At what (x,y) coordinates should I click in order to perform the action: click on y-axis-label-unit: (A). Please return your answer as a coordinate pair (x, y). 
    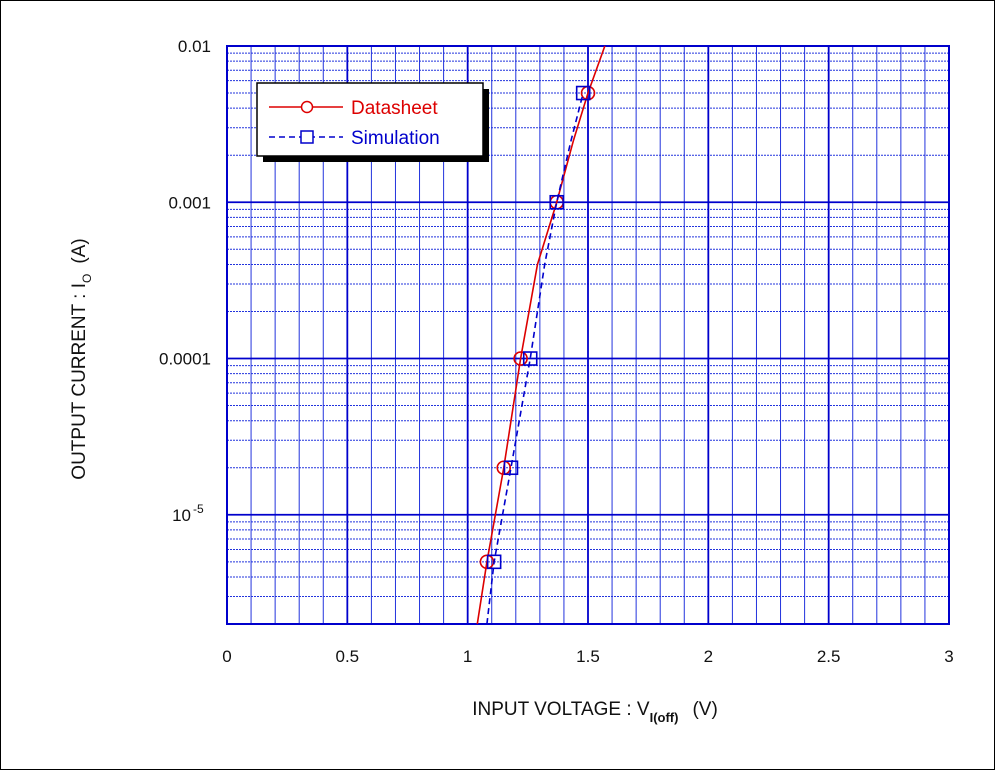
    Looking at the image, I should click on (79, 250).